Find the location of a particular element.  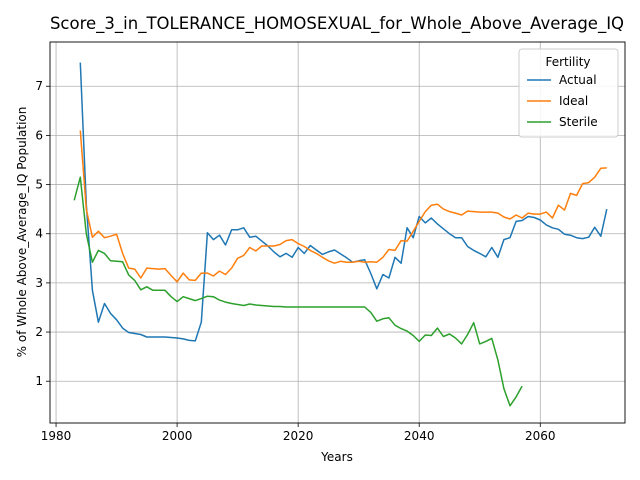

y-axis-label: % of Whole Above_Average_IQ Population is located at coordinates (22, 232).